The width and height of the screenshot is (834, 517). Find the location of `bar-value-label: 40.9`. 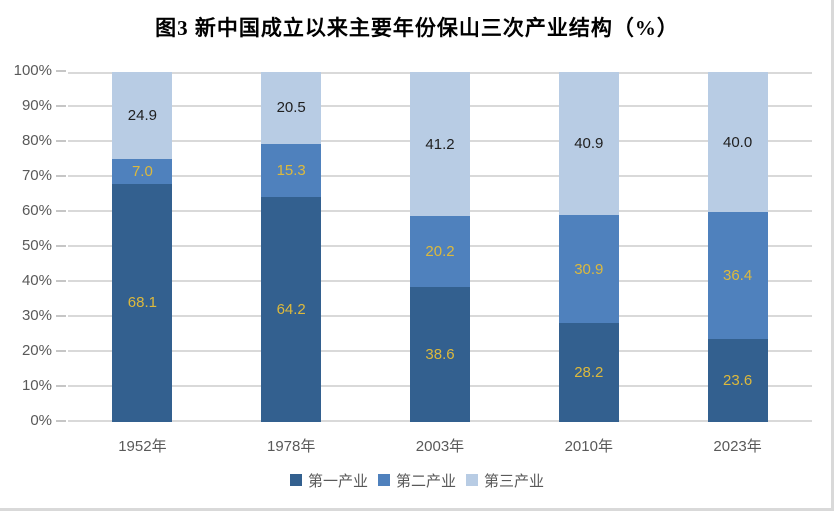

bar-value-label: 40.9 is located at coordinates (589, 144).